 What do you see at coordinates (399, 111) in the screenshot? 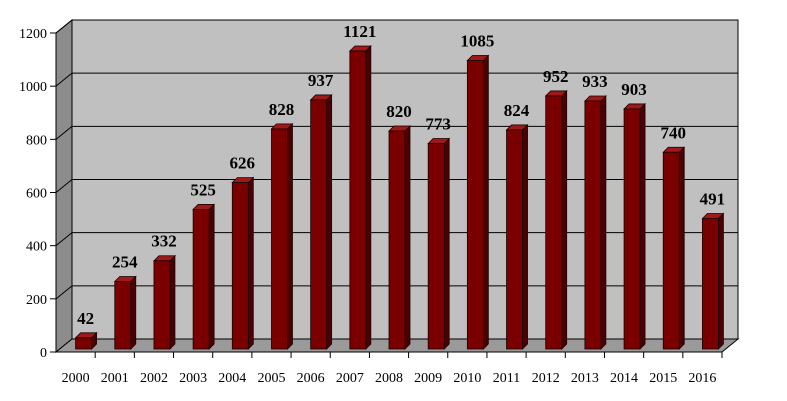
I see `data-label: 820` at bounding box center [399, 111].